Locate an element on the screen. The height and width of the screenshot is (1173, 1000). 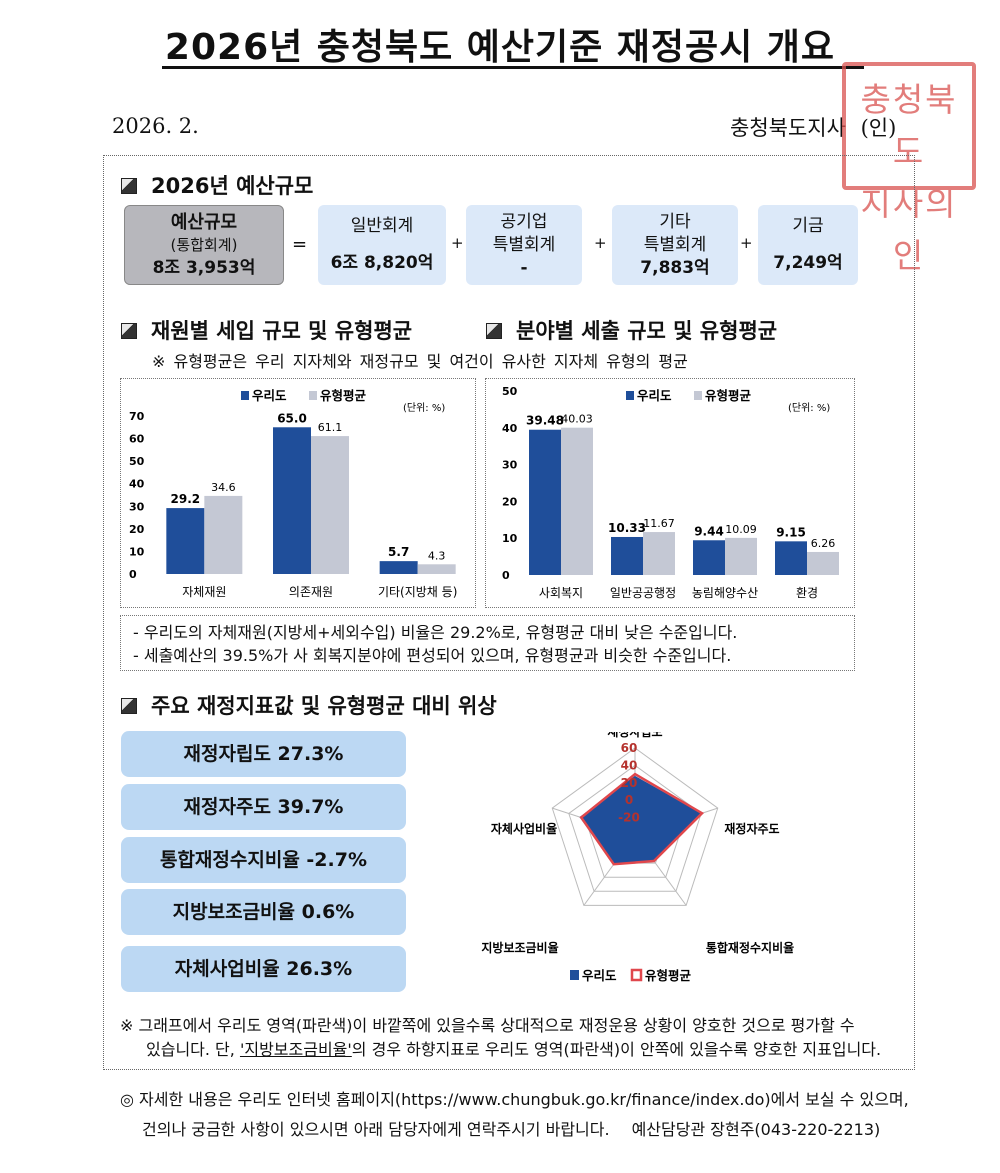
budget-total-label: 예산규모 is located at coordinates (204, 222).